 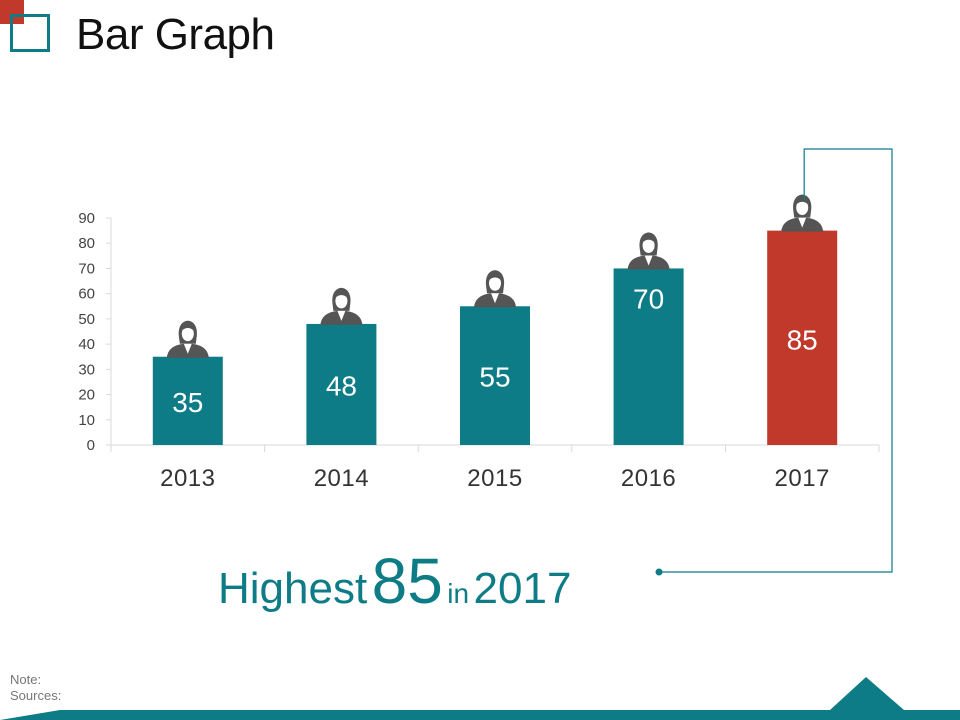 I want to click on note-label: Note:, so click(x=26, y=679).